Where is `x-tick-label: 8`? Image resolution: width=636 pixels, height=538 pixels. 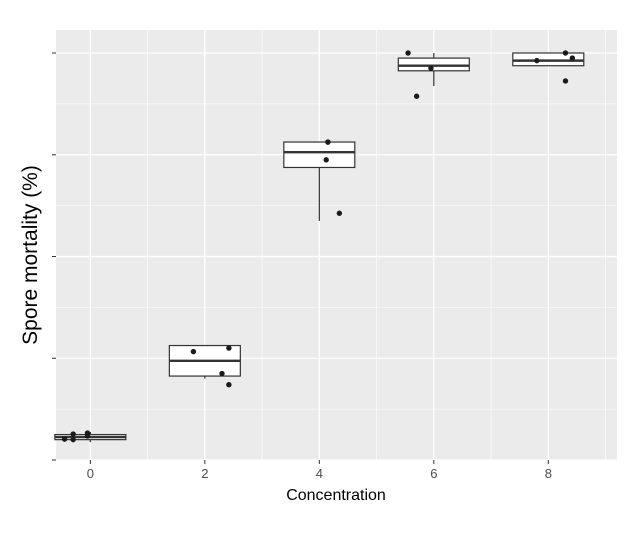 x-tick-label: 8 is located at coordinates (548, 473).